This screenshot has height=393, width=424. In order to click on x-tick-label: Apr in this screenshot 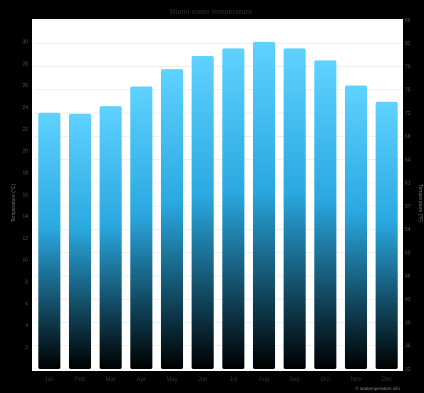, I will do `click(141, 380)`.